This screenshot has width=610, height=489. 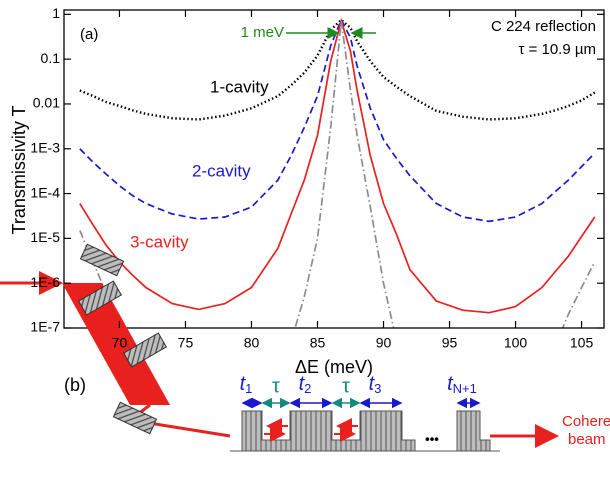 I want to click on pulse-label: t1, so click(x=246, y=384).